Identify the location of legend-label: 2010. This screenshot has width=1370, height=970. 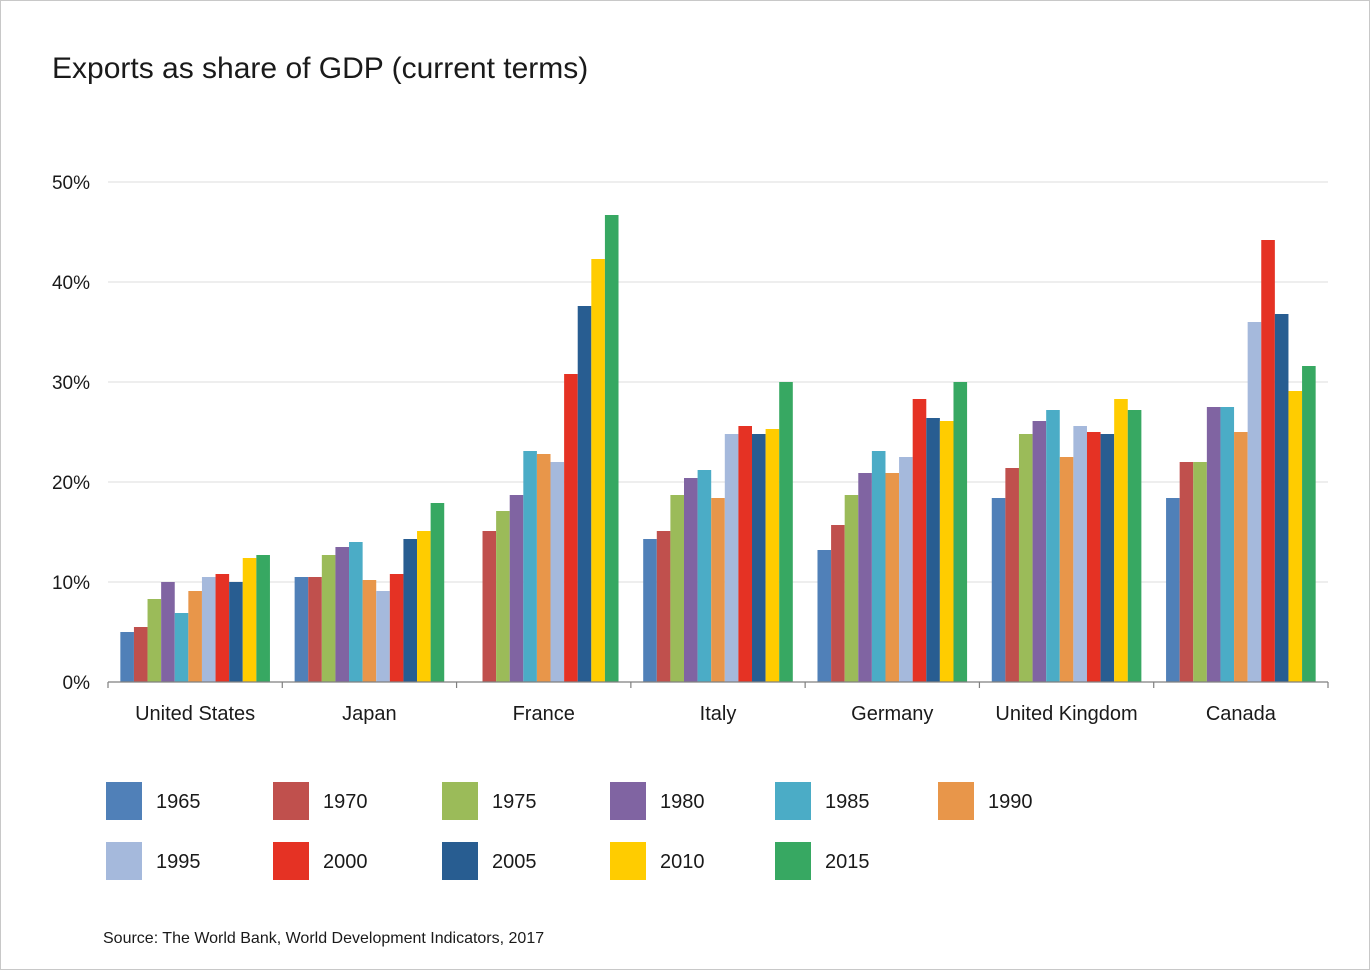
(682, 862).